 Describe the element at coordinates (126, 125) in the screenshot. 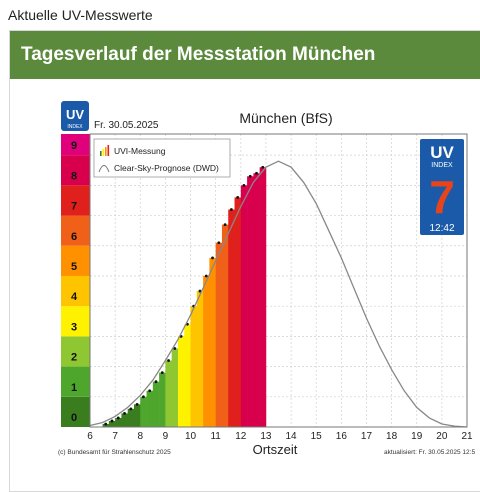

I see `chart-date: Fr. 30.05.2025` at that location.